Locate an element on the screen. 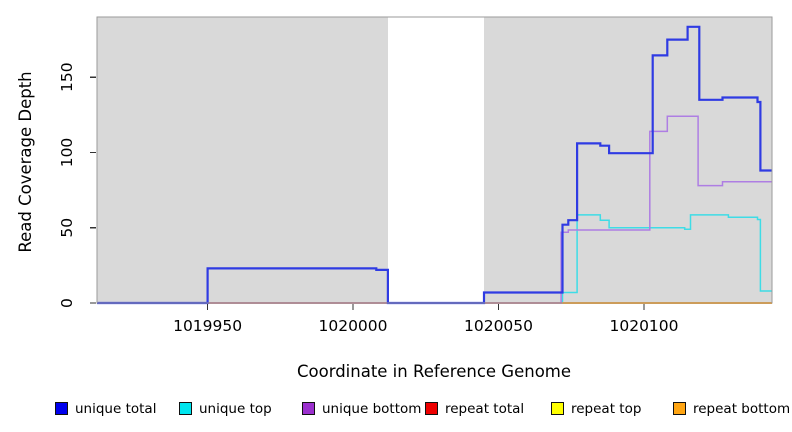 The width and height of the screenshot is (792, 432). legend-item-unique-total: unique total is located at coordinates (106, 408).